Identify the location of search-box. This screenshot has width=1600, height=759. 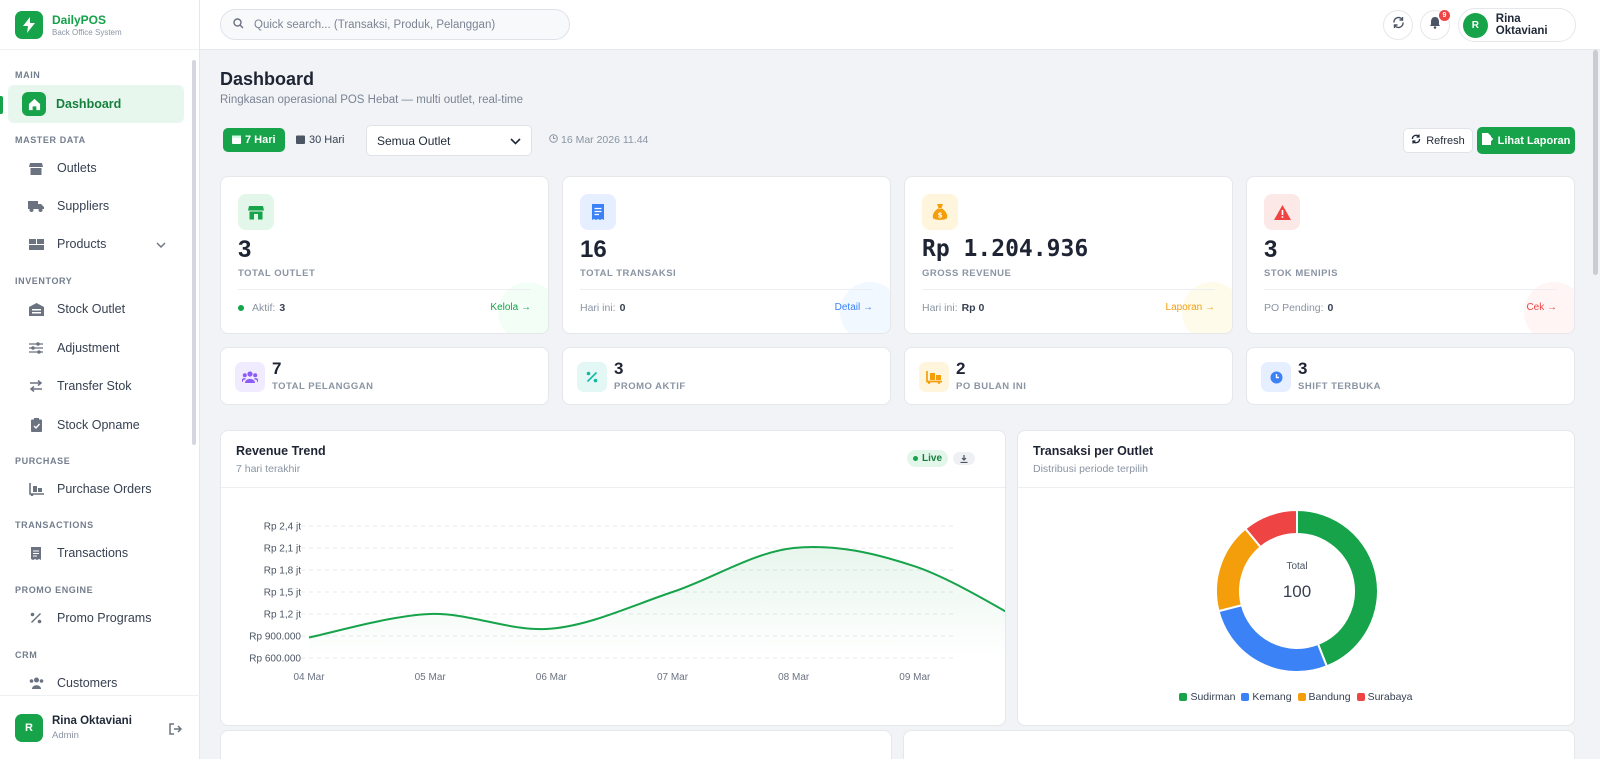
(395, 24).